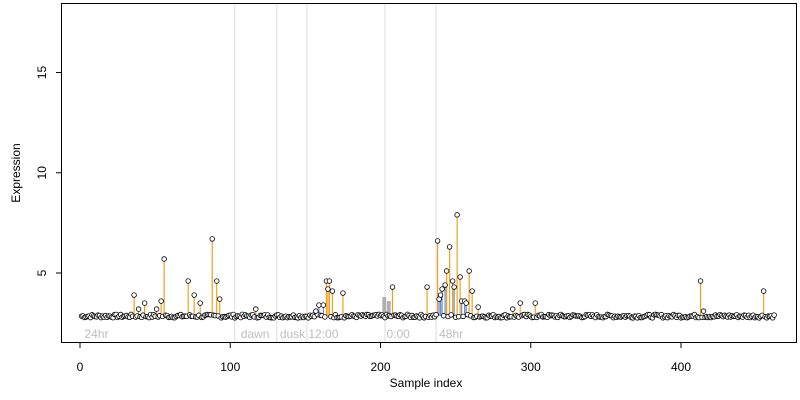 This screenshot has height=400, width=800. Describe the element at coordinates (681, 367) in the screenshot. I see `x-tick-label: 400` at that location.